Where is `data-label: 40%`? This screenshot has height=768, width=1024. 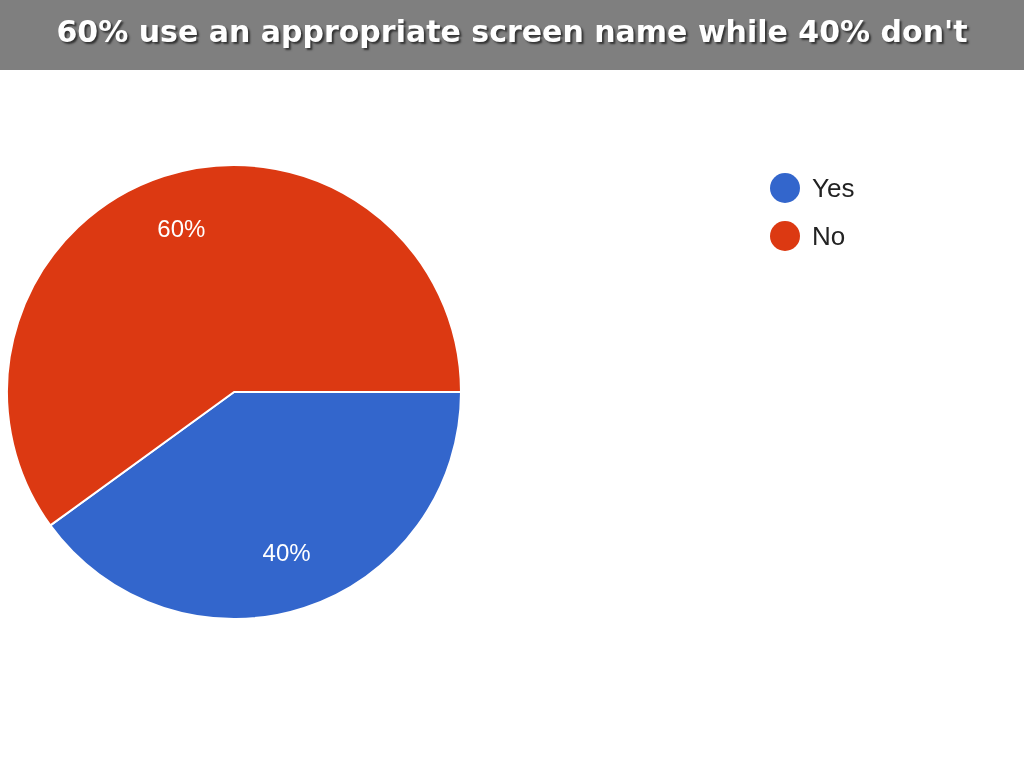
data-label: 40% is located at coordinates (286, 552).